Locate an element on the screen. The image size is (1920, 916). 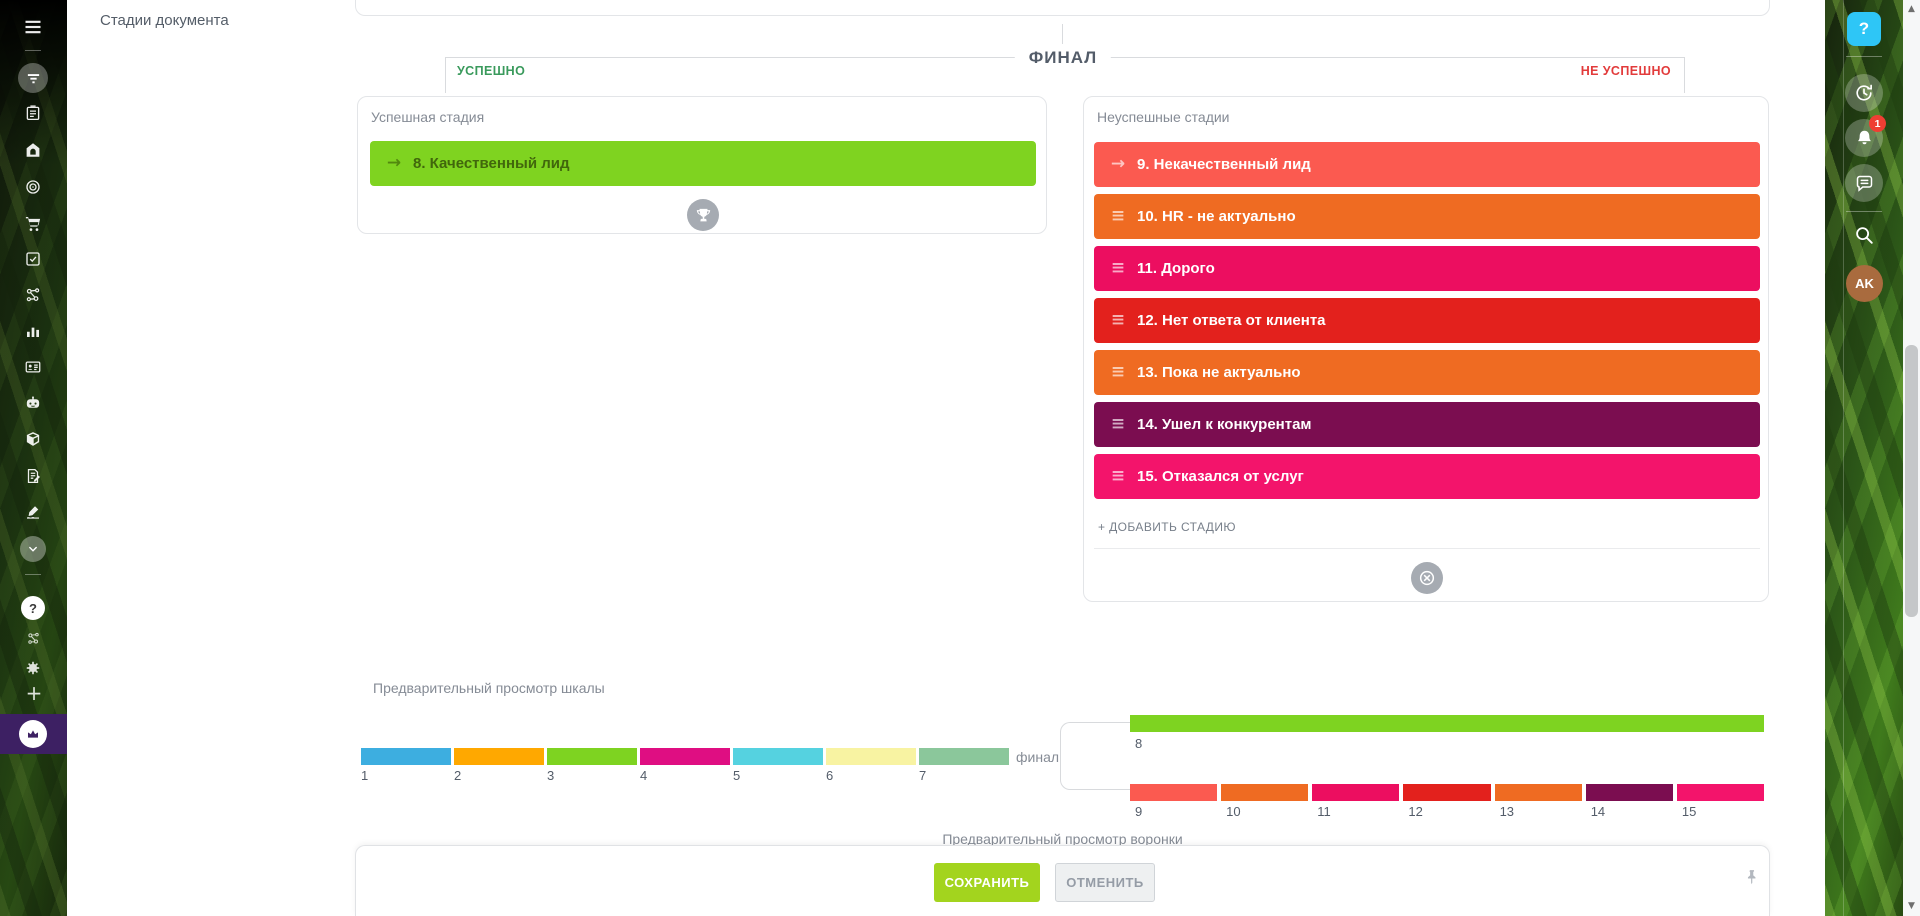
stage-label: 9. Некачественный лид is located at coordinates (1224, 164).